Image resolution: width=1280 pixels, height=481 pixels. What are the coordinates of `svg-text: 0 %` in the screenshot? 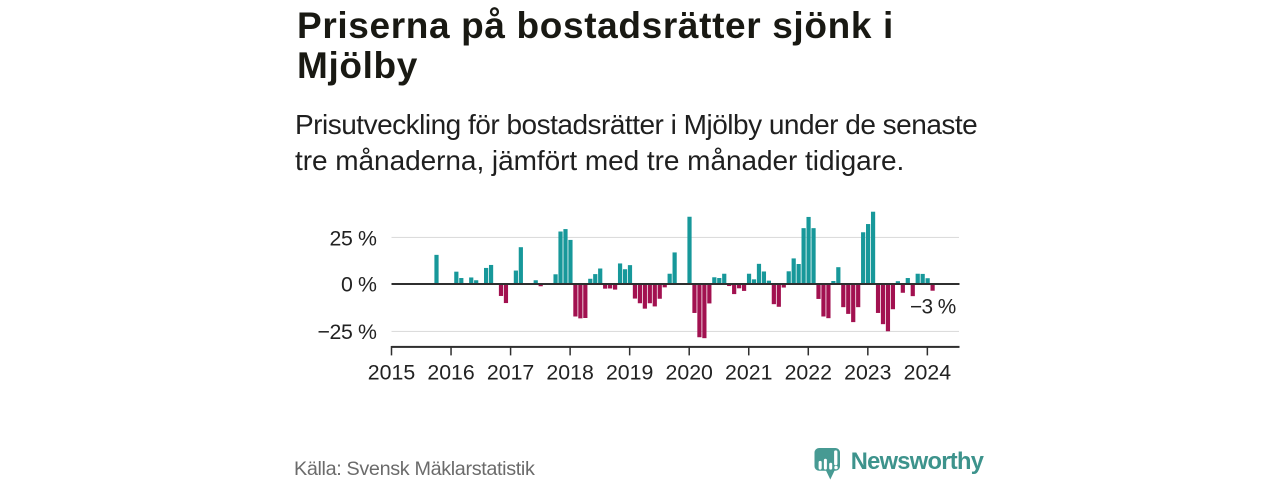 It's located at (359, 284).